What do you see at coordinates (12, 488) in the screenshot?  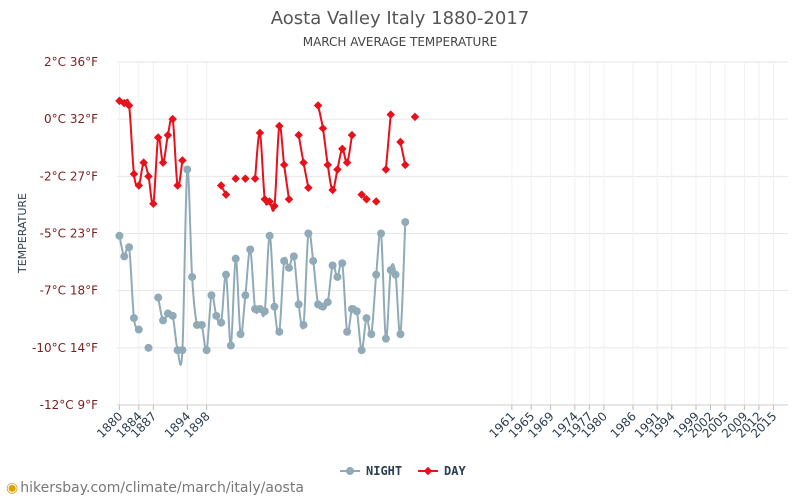 I see `location-pin-icon: ◉` at bounding box center [12, 488].